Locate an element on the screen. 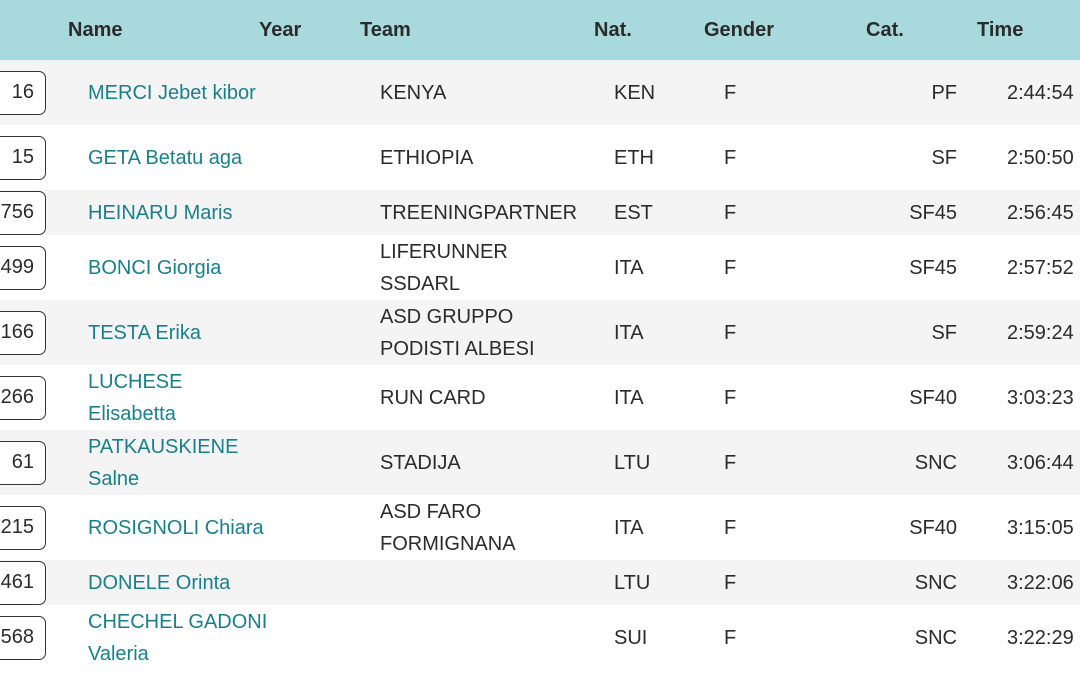  time-cell-text: 3:06:44 is located at coordinates (1040, 462).